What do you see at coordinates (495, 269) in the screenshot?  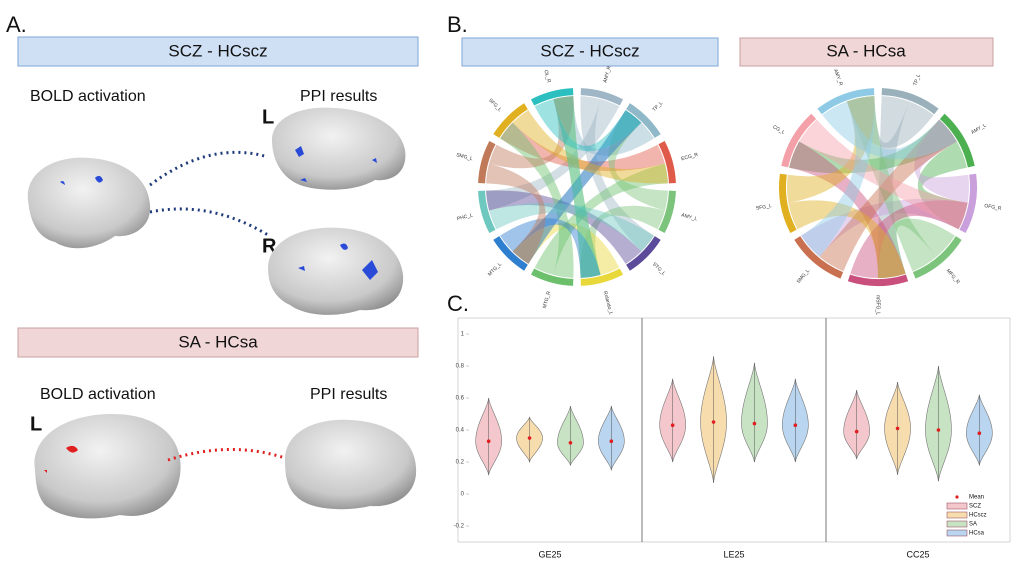 I see `chord-label: MTG_L` at bounding box center [495, 269].